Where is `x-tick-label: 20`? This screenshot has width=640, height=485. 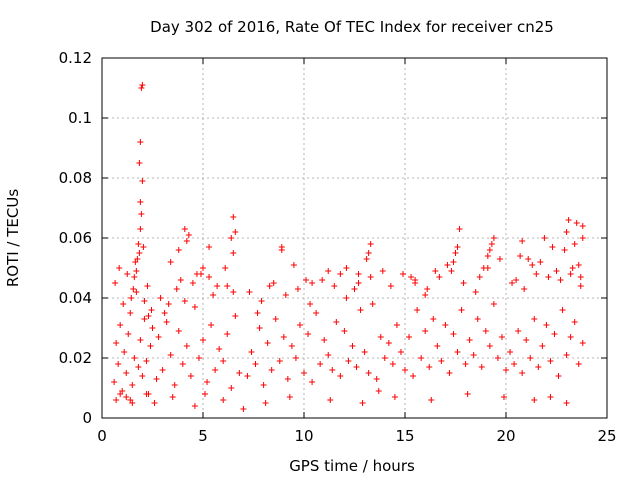
x-tick-label: 20 is located at coordinates (505, 436).